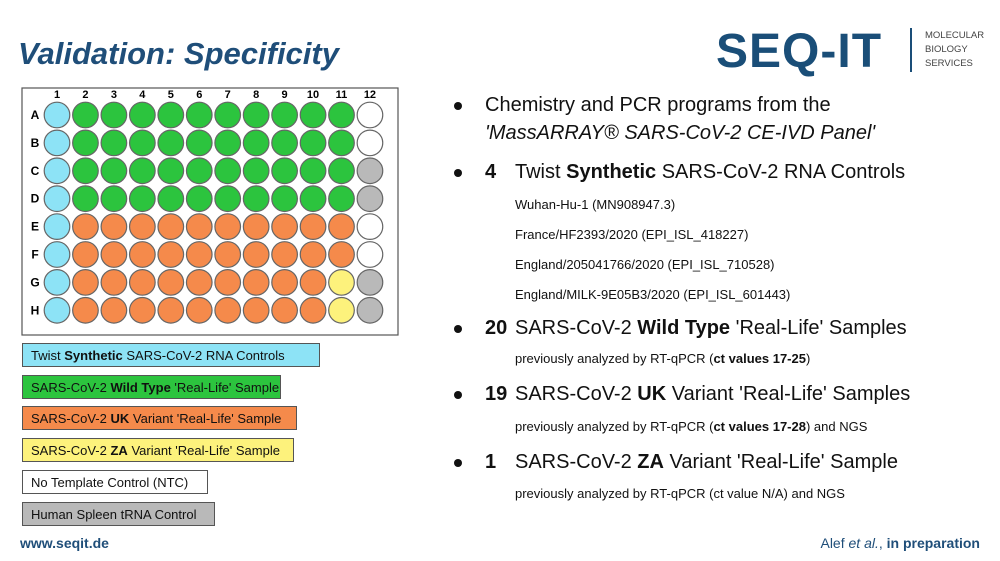  Describe the element at coordinates (650, 462) in the screenshot. I see `text-run: ZA` at that location.